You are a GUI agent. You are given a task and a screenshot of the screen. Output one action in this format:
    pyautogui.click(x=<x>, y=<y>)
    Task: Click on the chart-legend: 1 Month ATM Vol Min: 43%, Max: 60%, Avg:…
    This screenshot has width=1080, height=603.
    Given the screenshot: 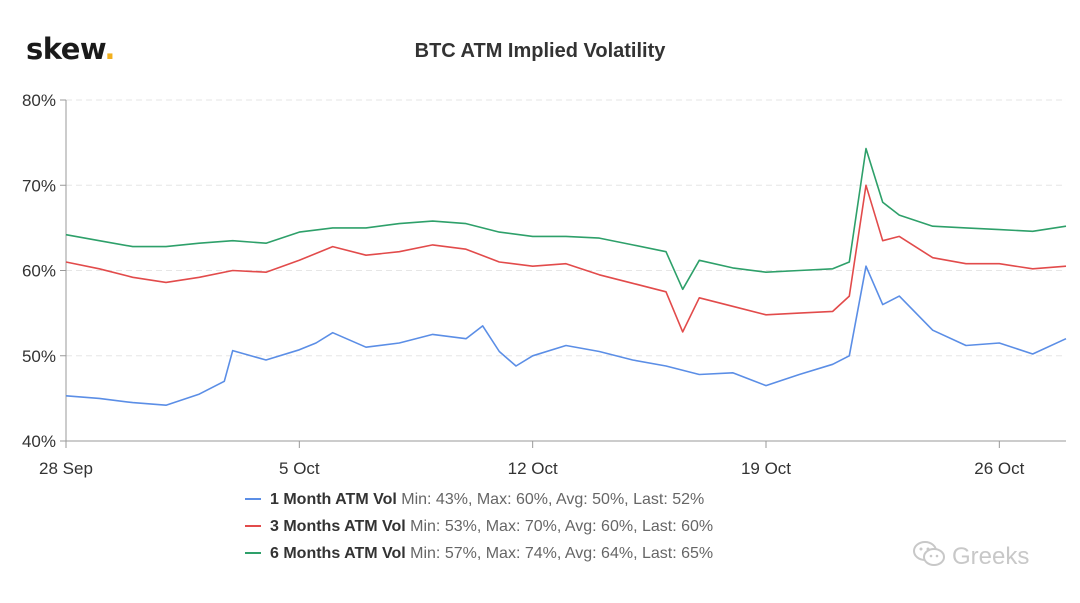 What is the action you would take?
    pyautogui.click(x=479, y=529)
    